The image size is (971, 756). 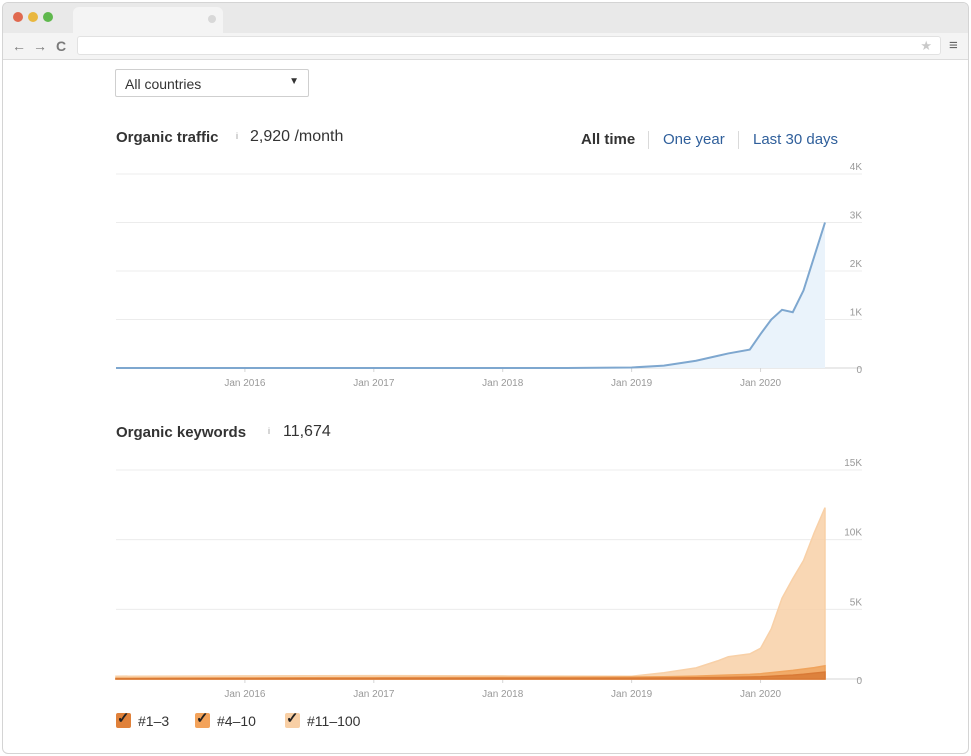 What do you see at coordinates (163, 84) in the screenshot?
I see `country-select-value: All countries` at bounding box center [163, 84].